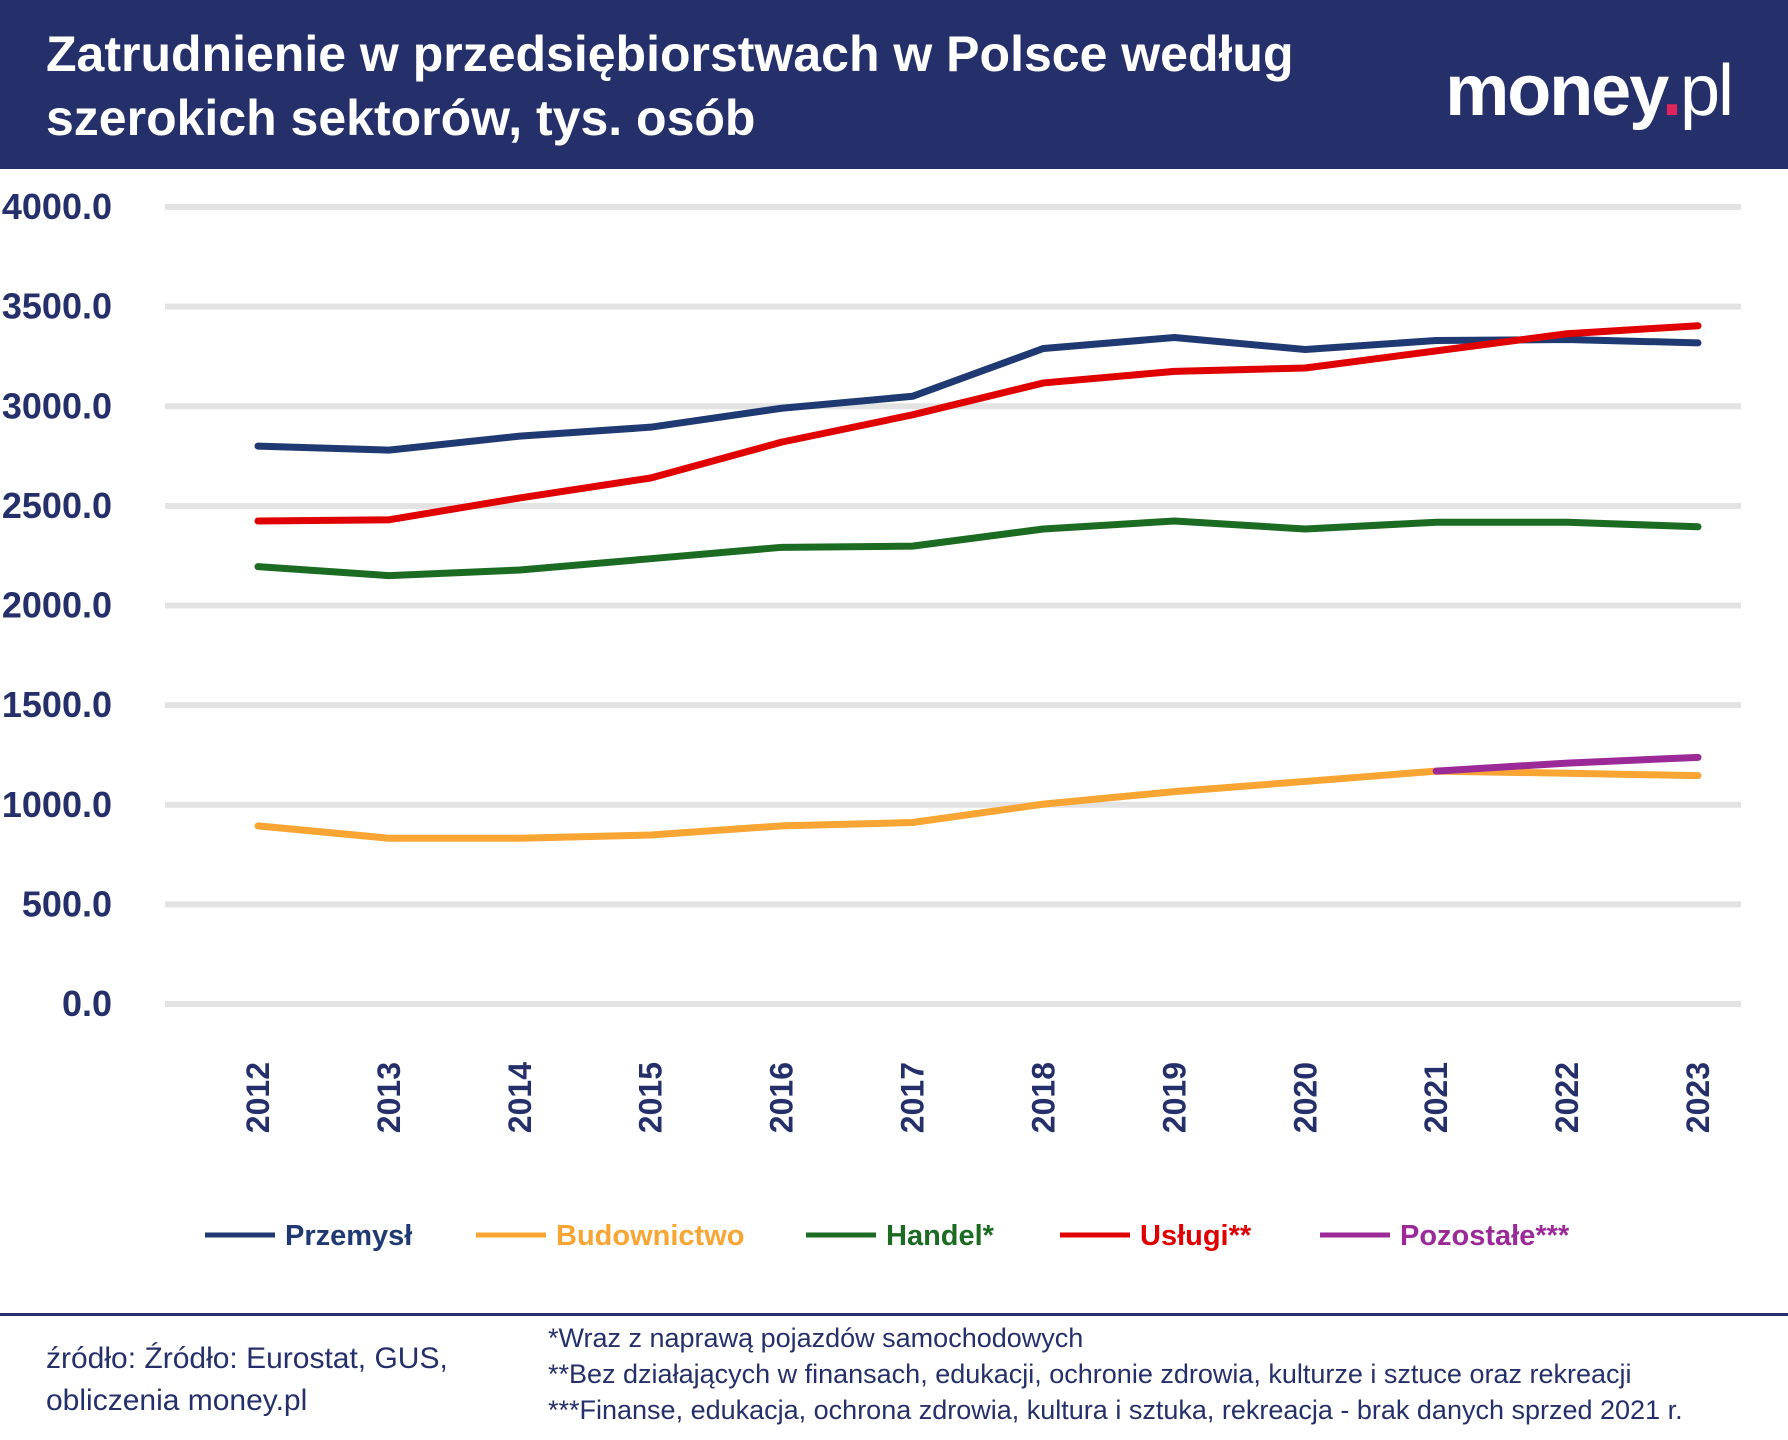 The image size is (1788, 1440). Describe the element at coordinates (816, 1338) in the screenshot. I see `footnote: *Wraz z naprawą pojazdów samochodowych` at that location.